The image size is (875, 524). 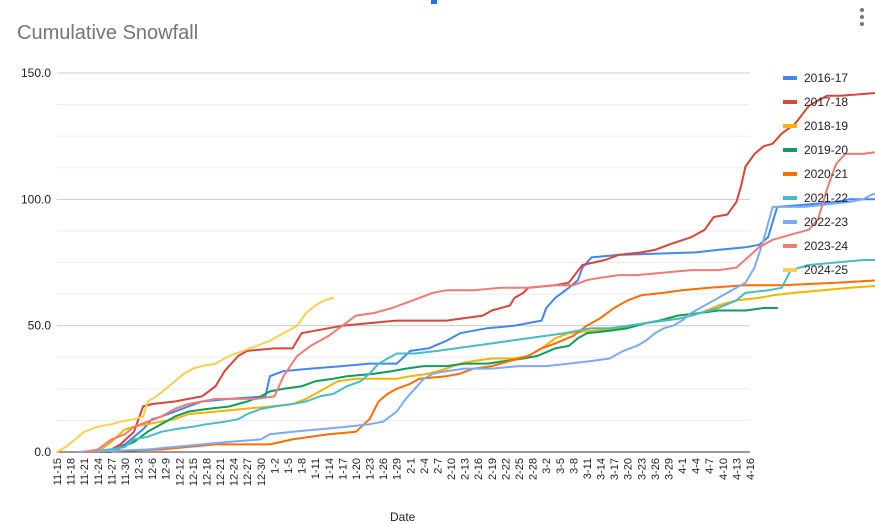 I want to click on x-tick-label: 1-26, so click(x=384, y=469).